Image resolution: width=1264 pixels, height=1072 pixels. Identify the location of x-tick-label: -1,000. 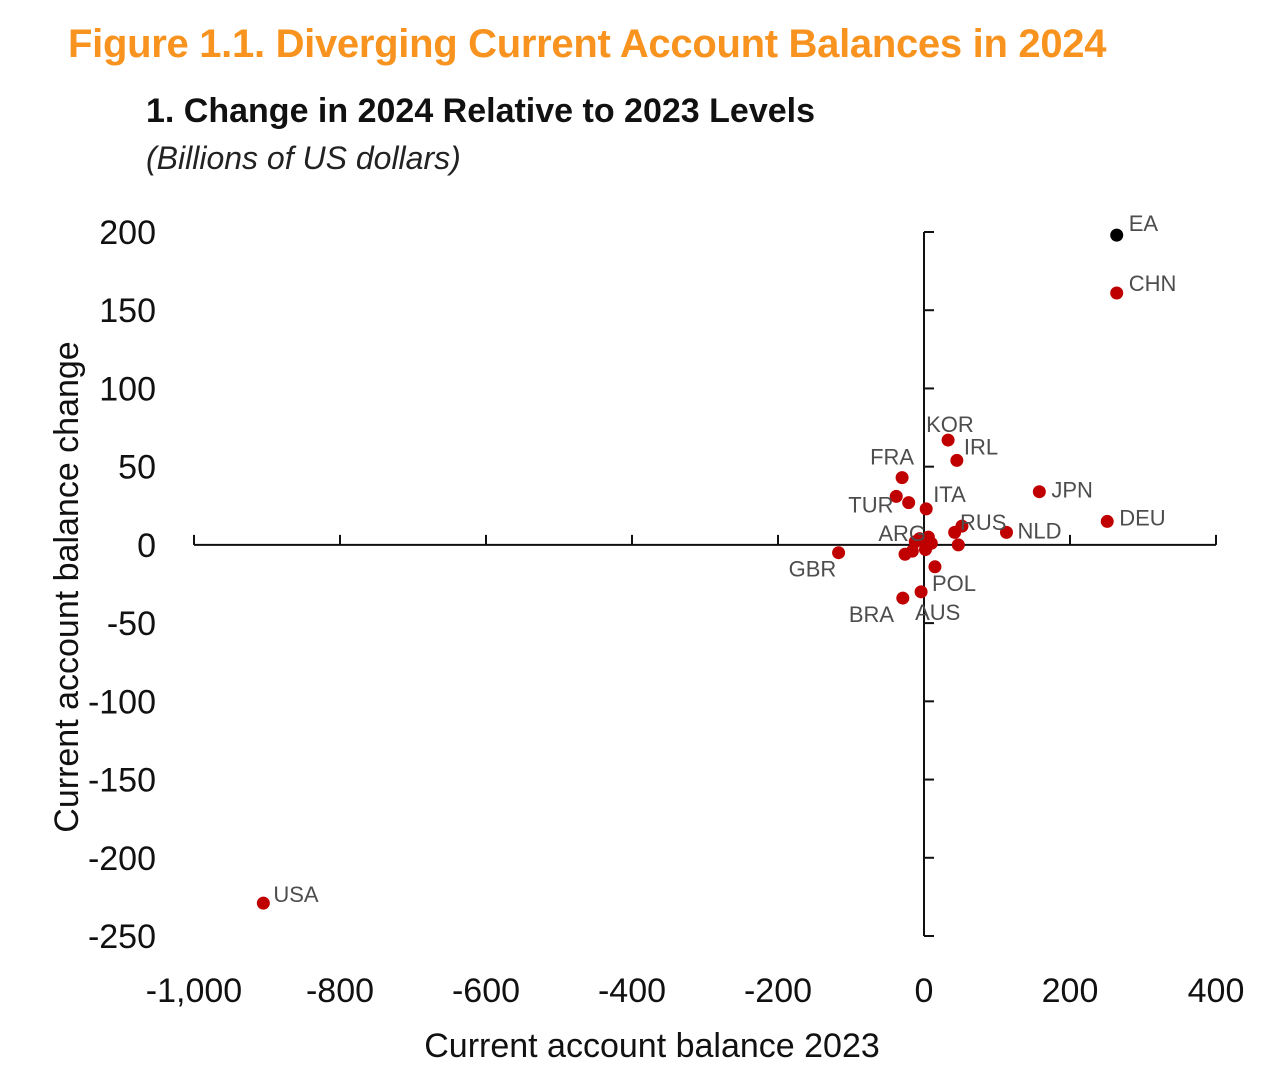
(194, 991).